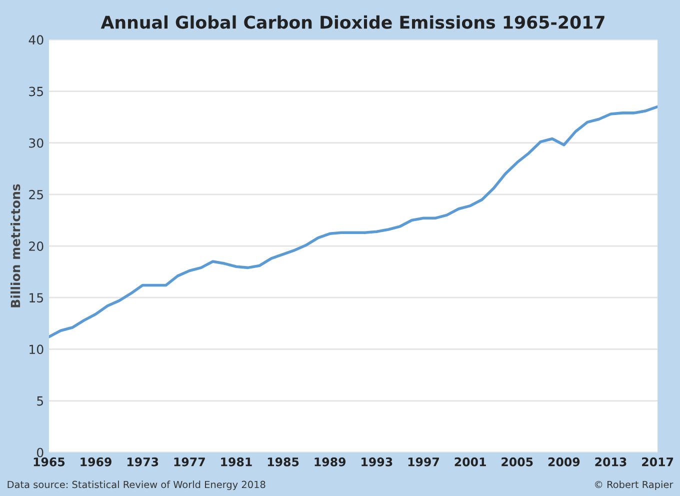  Describe the element at coordinates (36, 195) in the screenshot. I see `y-tick-label: 25` at that location.